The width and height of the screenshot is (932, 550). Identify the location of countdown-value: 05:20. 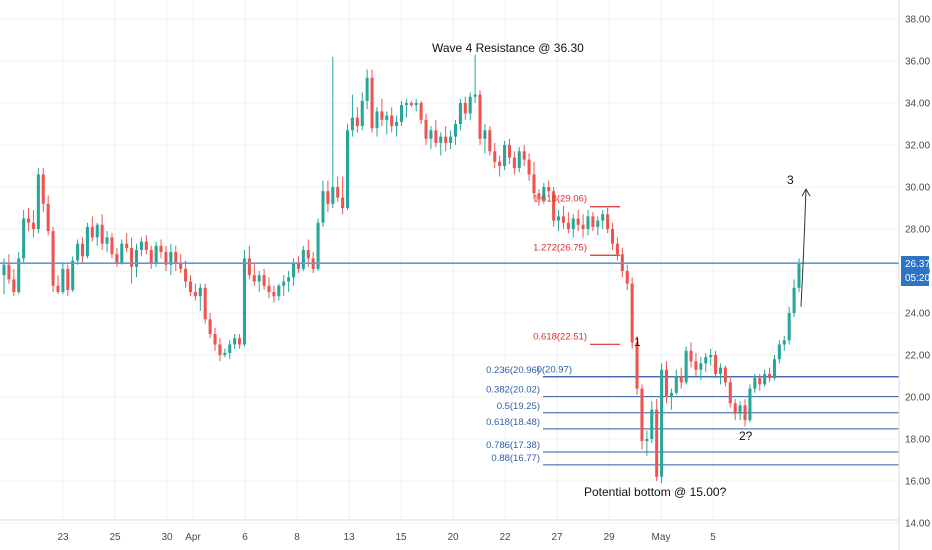
(917, 278).